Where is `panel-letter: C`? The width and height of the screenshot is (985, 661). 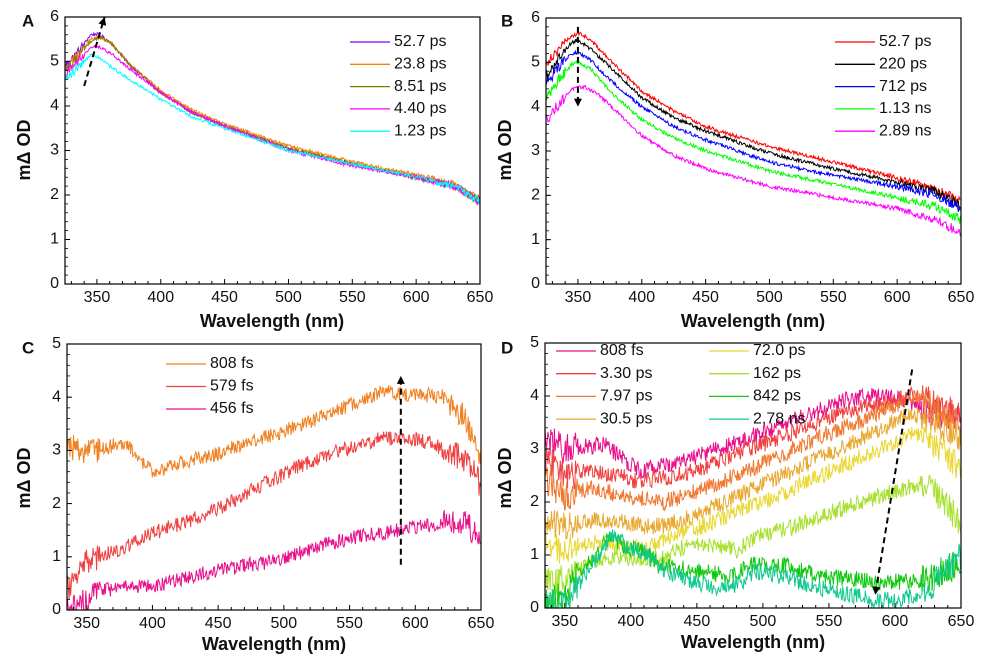 panel-letter: C is located at coordinates (28, 347).